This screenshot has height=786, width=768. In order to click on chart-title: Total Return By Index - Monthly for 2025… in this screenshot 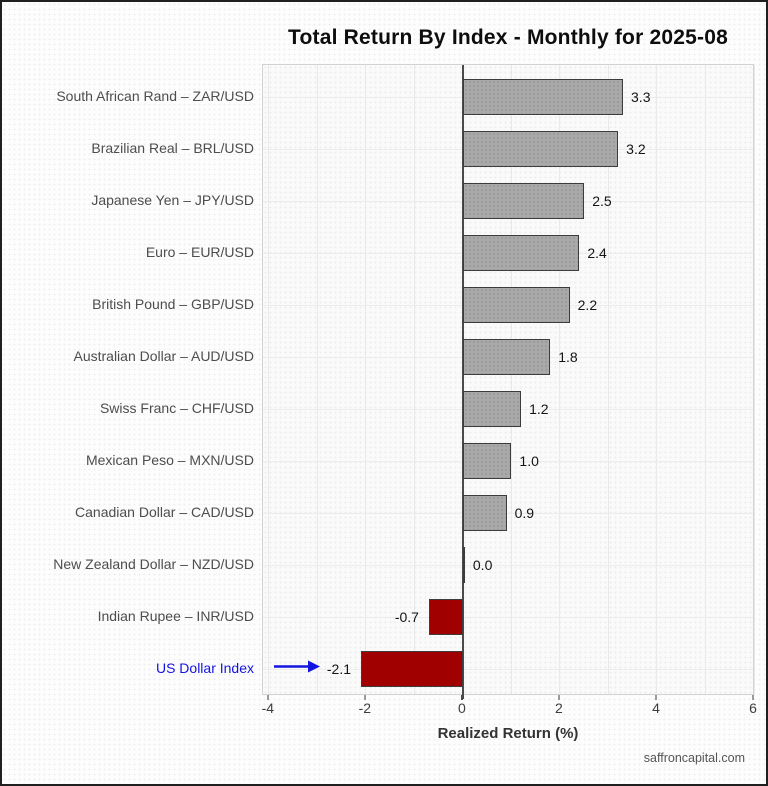, I will do `click(508, 37)`.